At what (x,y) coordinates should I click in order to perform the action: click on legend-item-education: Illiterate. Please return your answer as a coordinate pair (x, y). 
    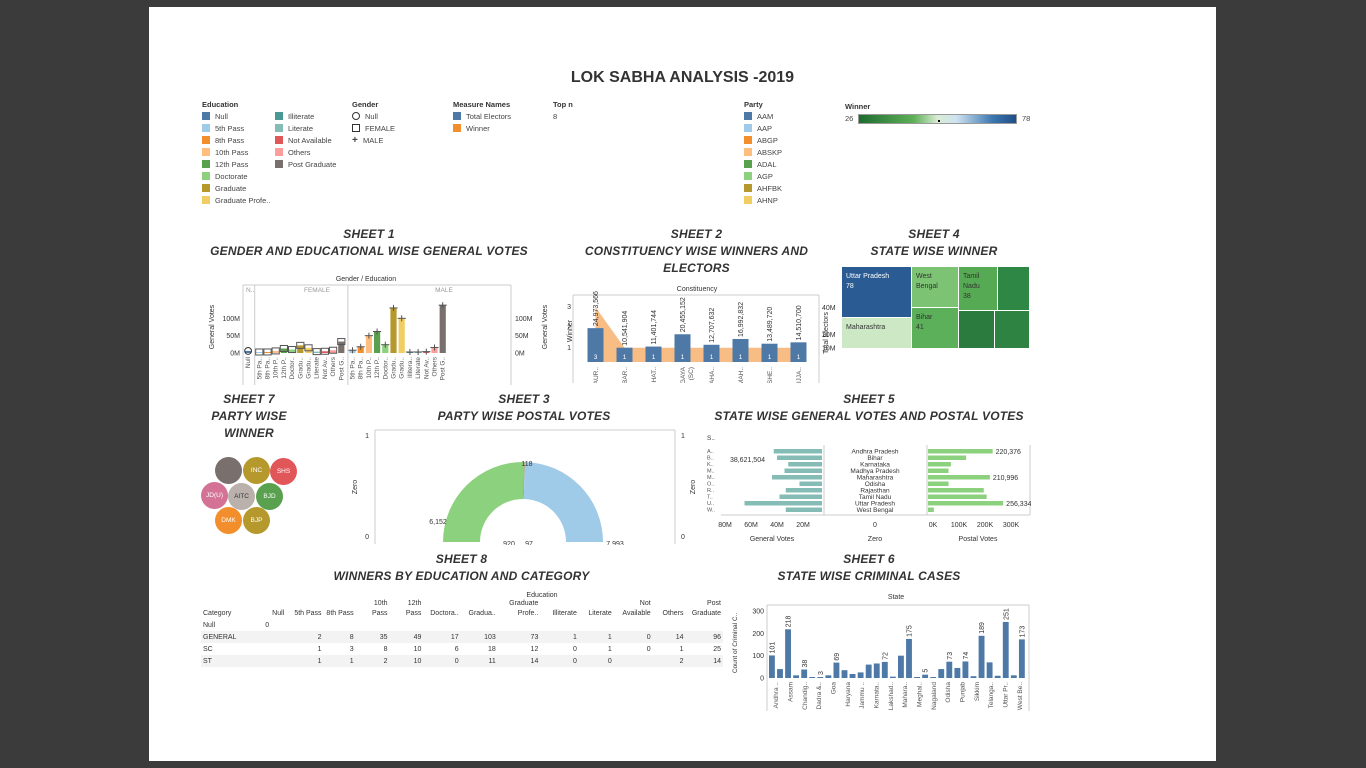
    Looking at the image, I should click on (305, 117).